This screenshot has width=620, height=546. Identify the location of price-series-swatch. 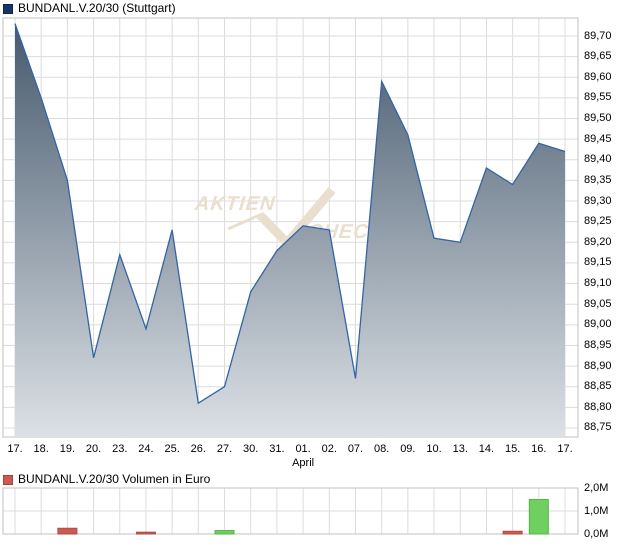
(8, 8).